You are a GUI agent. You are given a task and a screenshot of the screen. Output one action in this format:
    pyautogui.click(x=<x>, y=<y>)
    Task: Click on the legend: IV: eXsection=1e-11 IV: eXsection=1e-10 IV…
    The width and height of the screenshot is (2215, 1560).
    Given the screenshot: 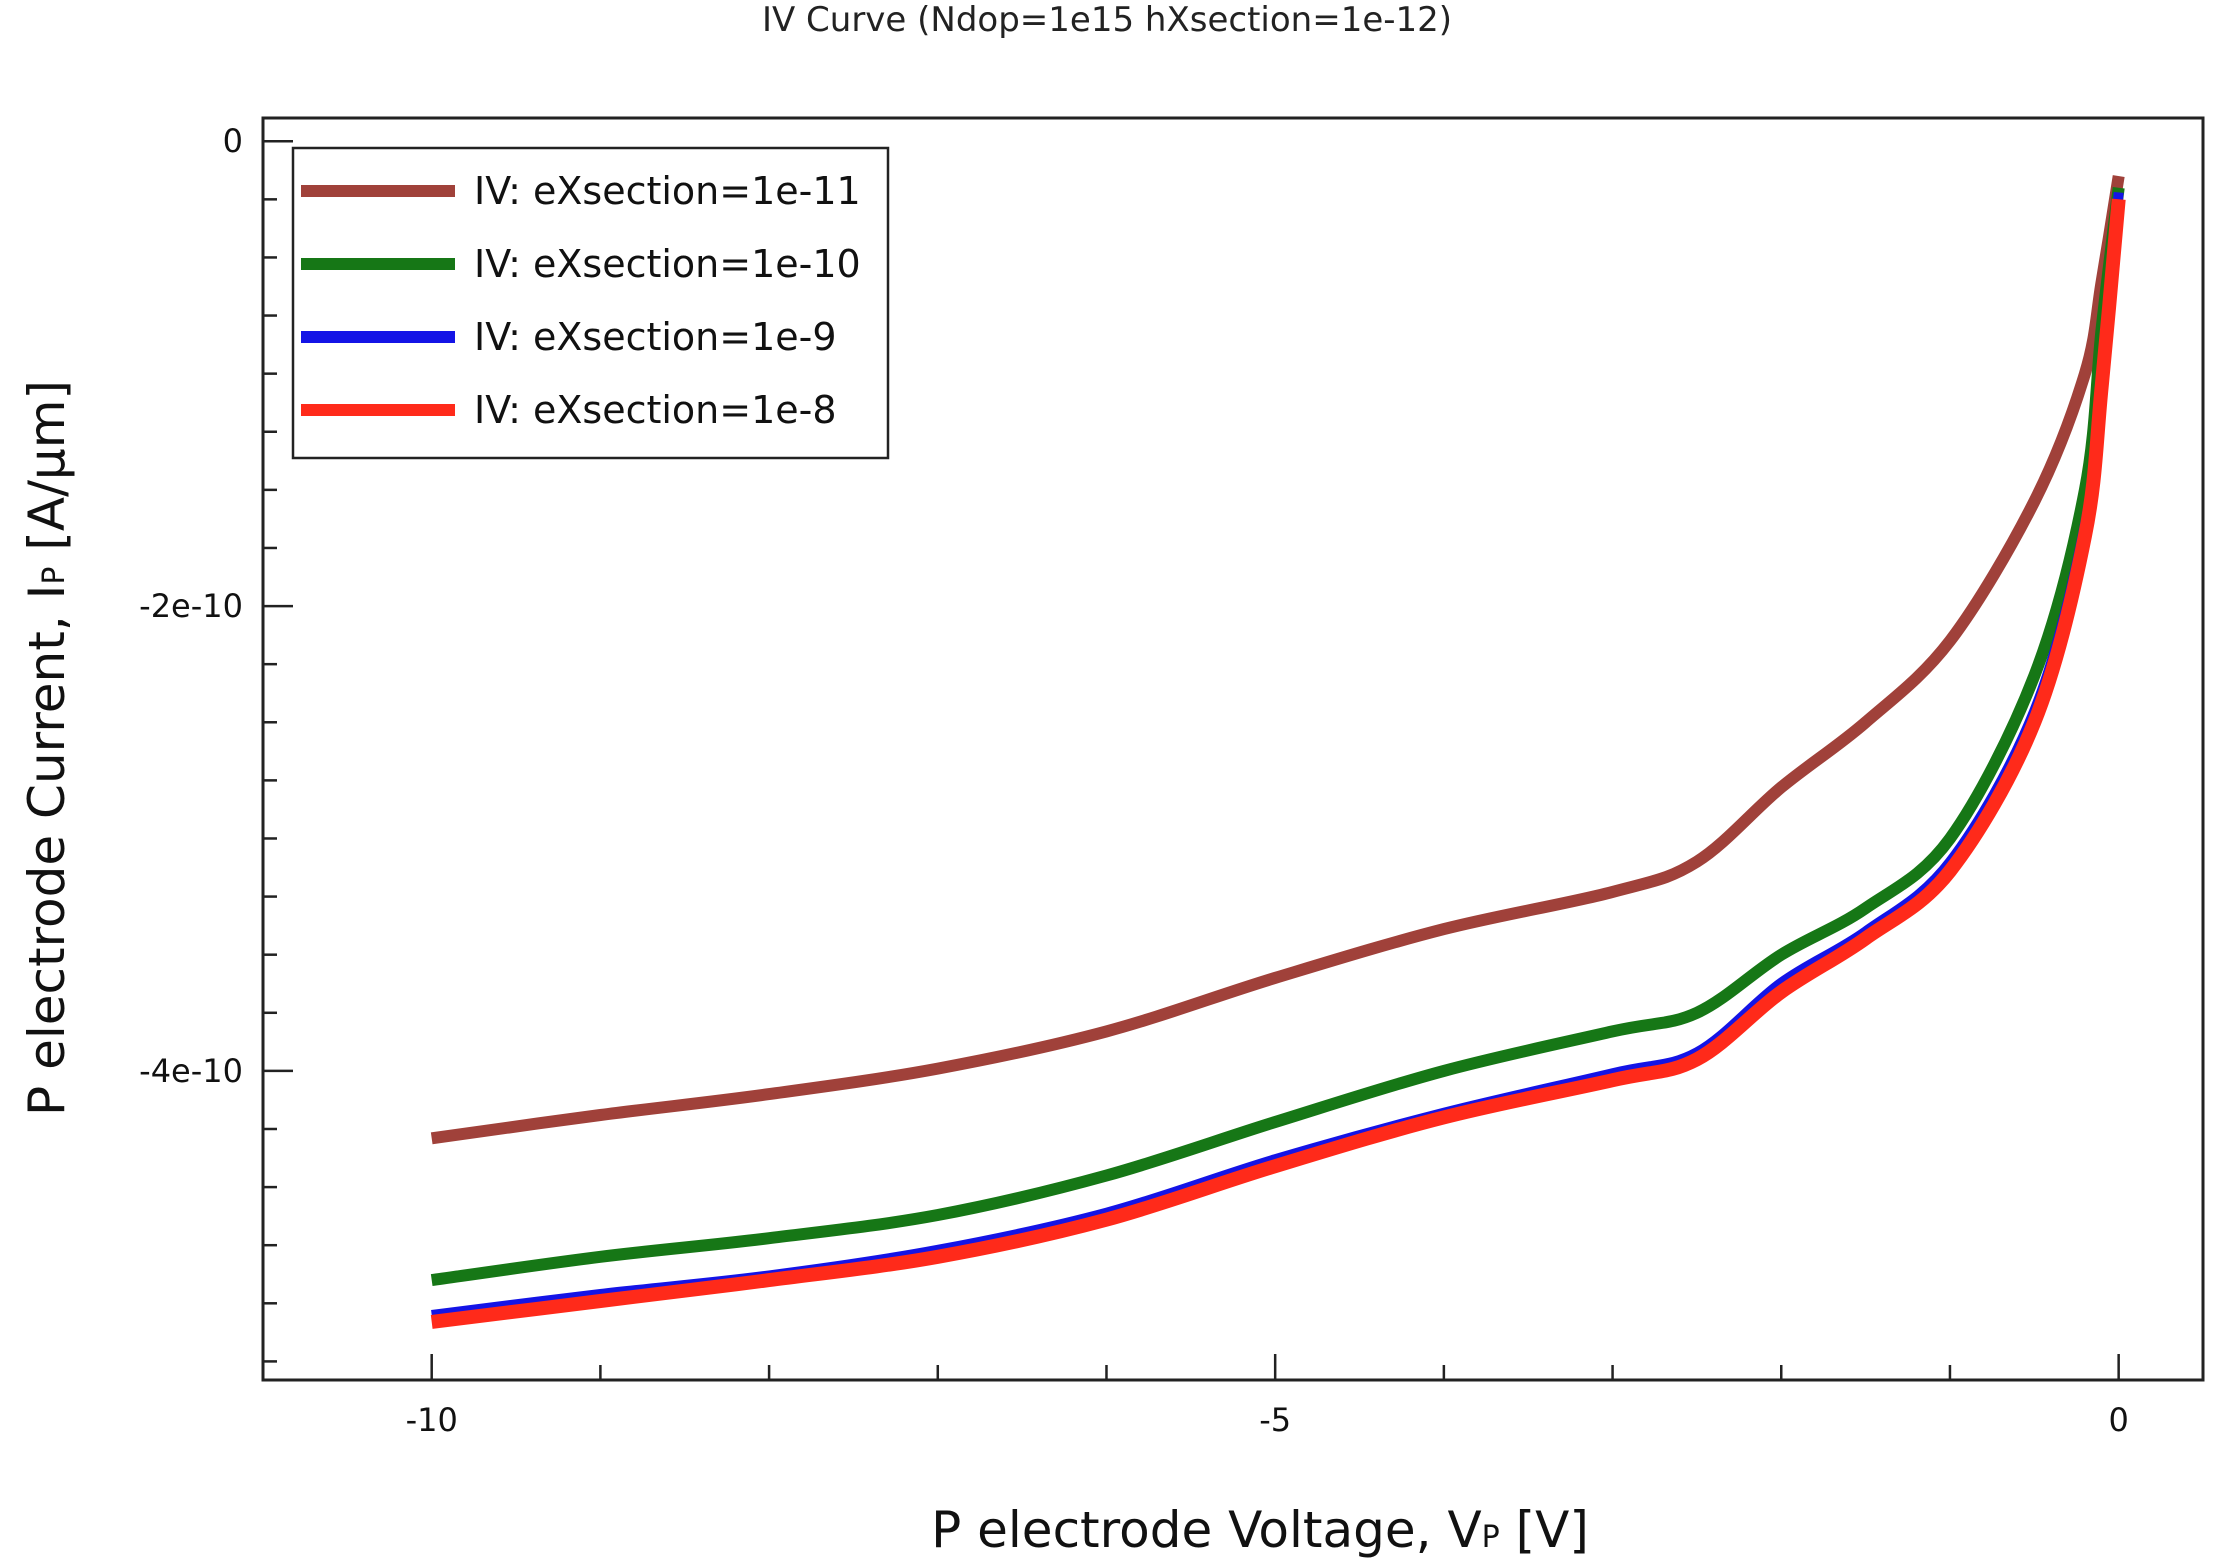 What is the action you would take?
    pyautogui.click(x=590, y=303)
    